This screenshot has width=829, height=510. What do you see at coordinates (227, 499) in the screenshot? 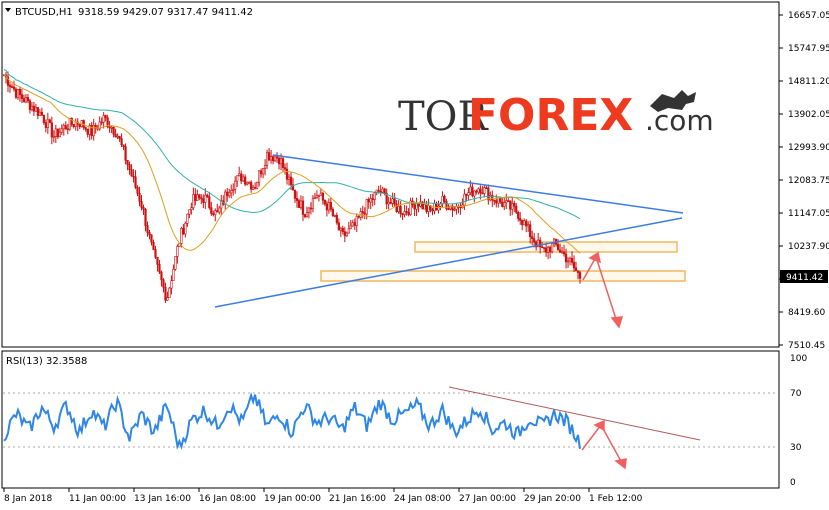
I see `time-tick-label: 16 Jan 08:00` at bounding box center [227, 499].